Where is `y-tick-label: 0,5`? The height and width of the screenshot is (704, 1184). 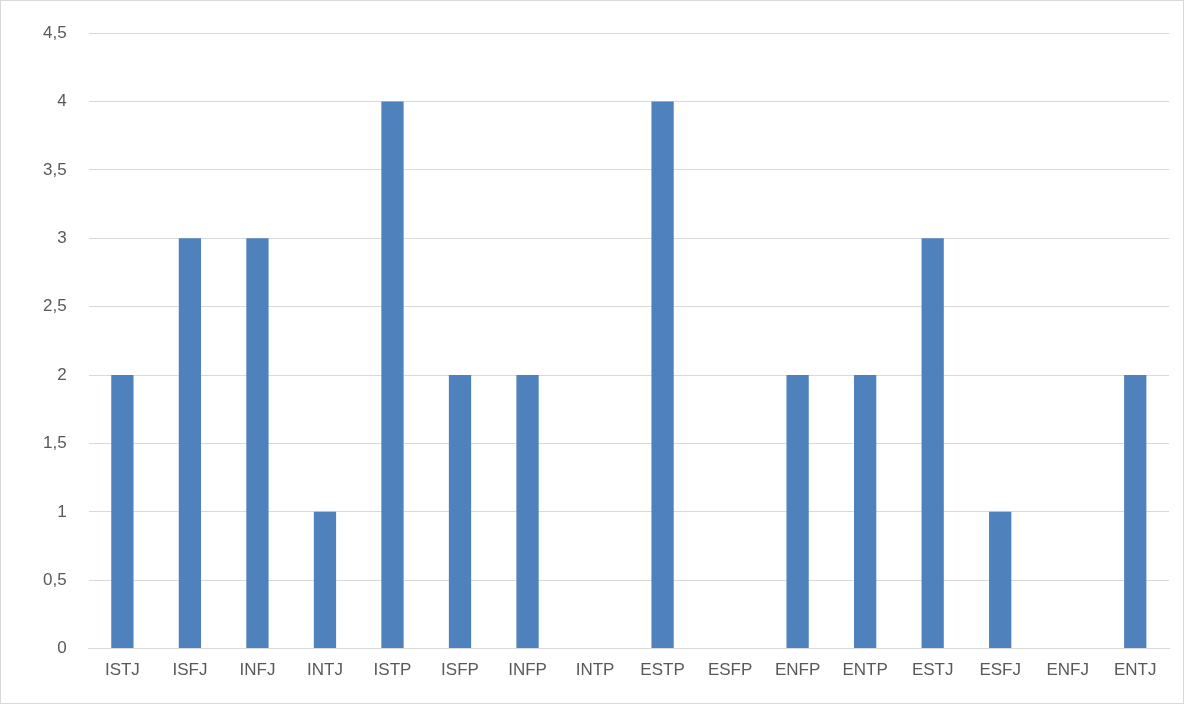
y-tick-label: 0,5 is located at coordinates (54, 579).